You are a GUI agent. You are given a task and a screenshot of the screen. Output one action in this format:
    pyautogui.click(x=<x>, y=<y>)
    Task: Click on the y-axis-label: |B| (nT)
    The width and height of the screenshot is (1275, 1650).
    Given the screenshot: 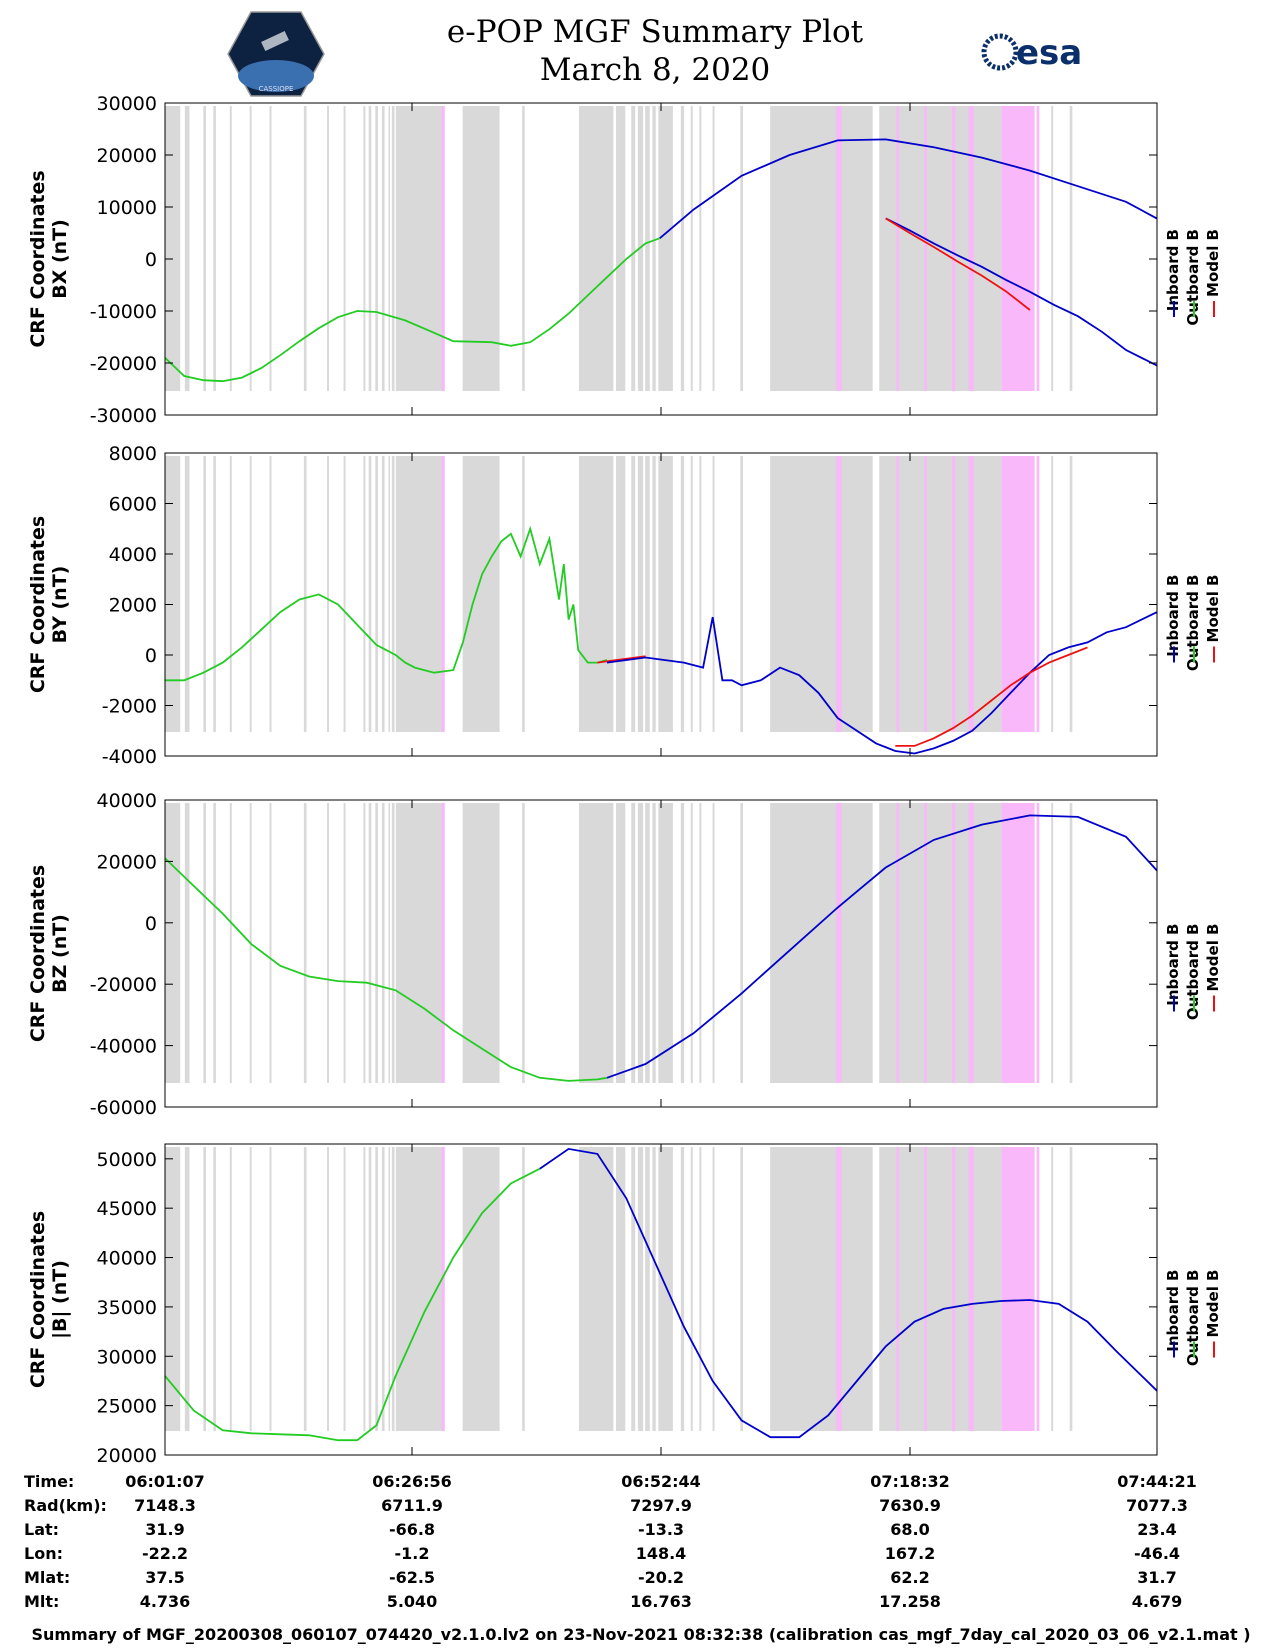 What is the action you would take?
    pyautogui.click(x=60, y=1299)
    